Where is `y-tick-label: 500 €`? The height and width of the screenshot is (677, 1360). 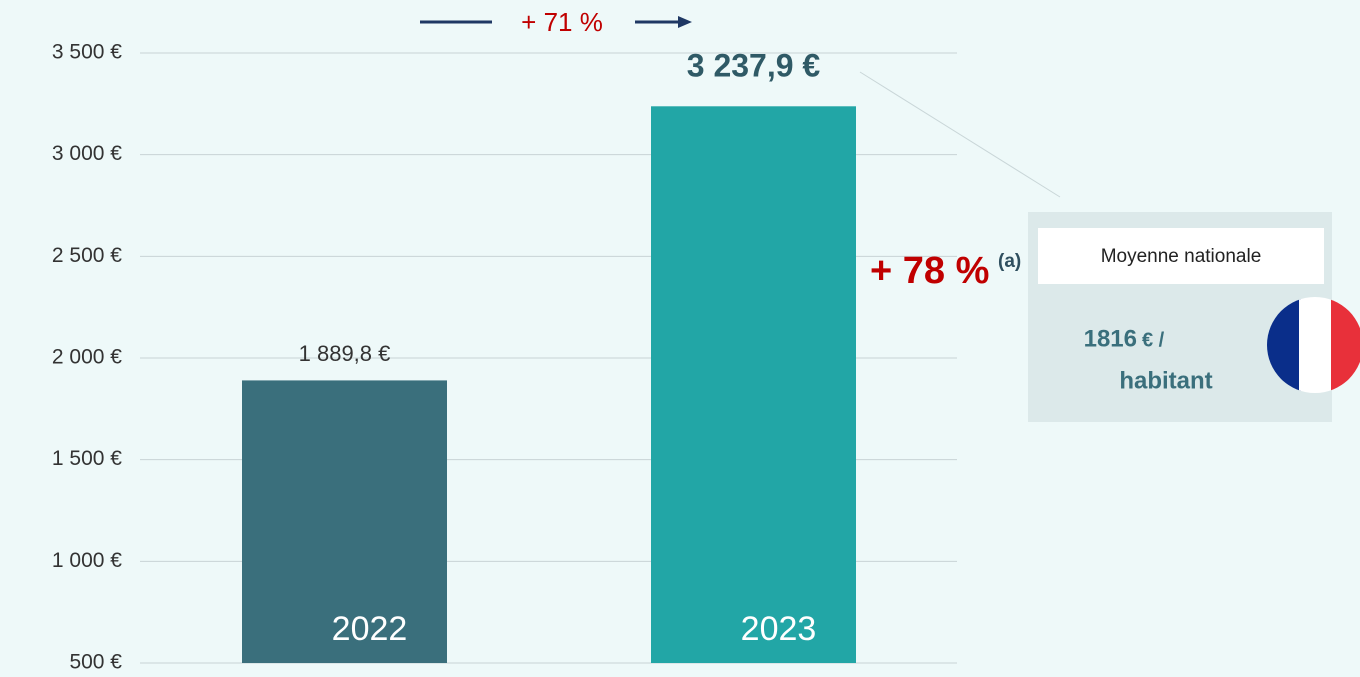
y-tick-label: 500 € is located at coordinates (95, 662).